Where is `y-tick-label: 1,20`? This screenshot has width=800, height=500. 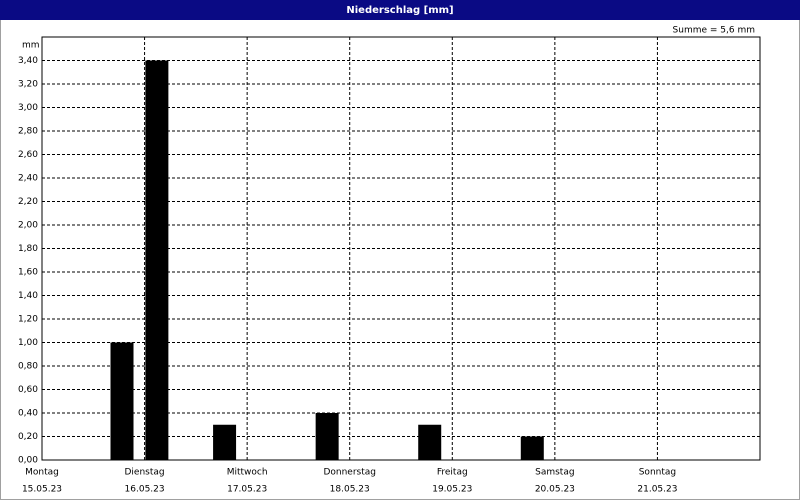 y-tick-label: 1,20 is located at coordinates (28, 320).